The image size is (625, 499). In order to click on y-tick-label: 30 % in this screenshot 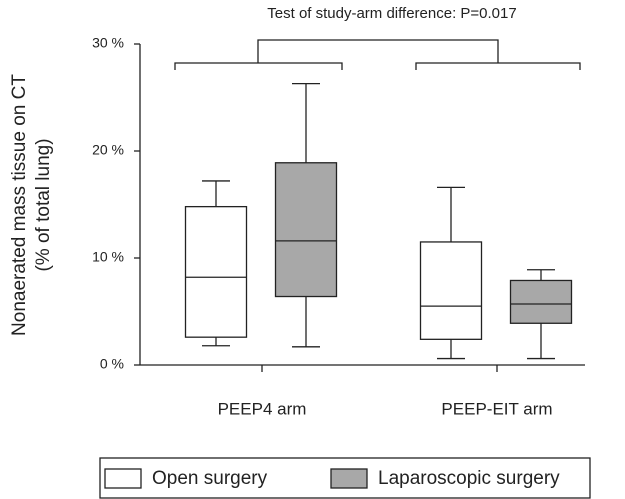, I will do `click(108, 43)`.